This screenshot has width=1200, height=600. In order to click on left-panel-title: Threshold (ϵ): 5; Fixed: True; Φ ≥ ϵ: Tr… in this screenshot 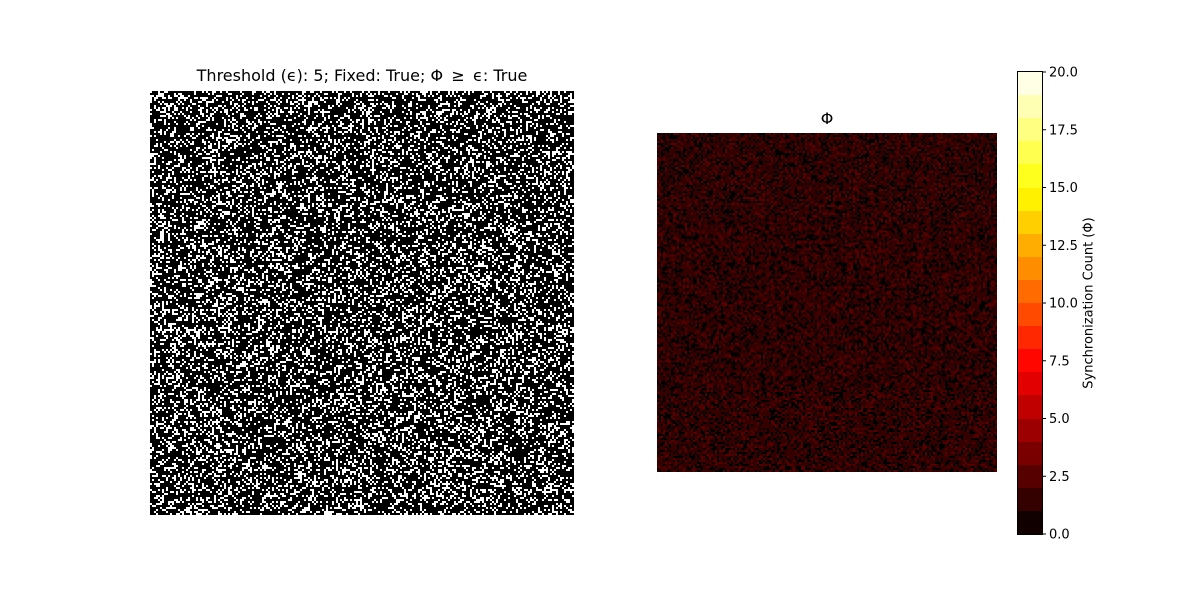, I will do `click(362, 75)`.